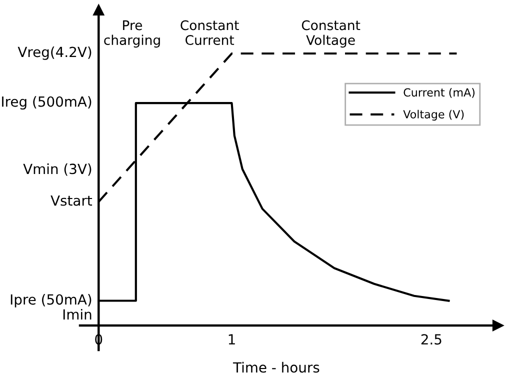 The width and height of the screenshot is (506, 376). What do you see at coordinates (433, 115) in the screenshot?
I see `legend-label: Voltage (V)` at bounding box center [433, 115].